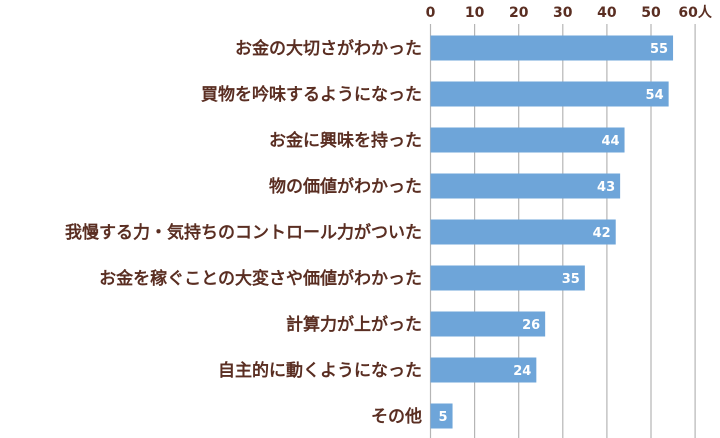  Describe the element at coordinates (610, 141) in the screenshot. I see `data-label: 44` at that location.